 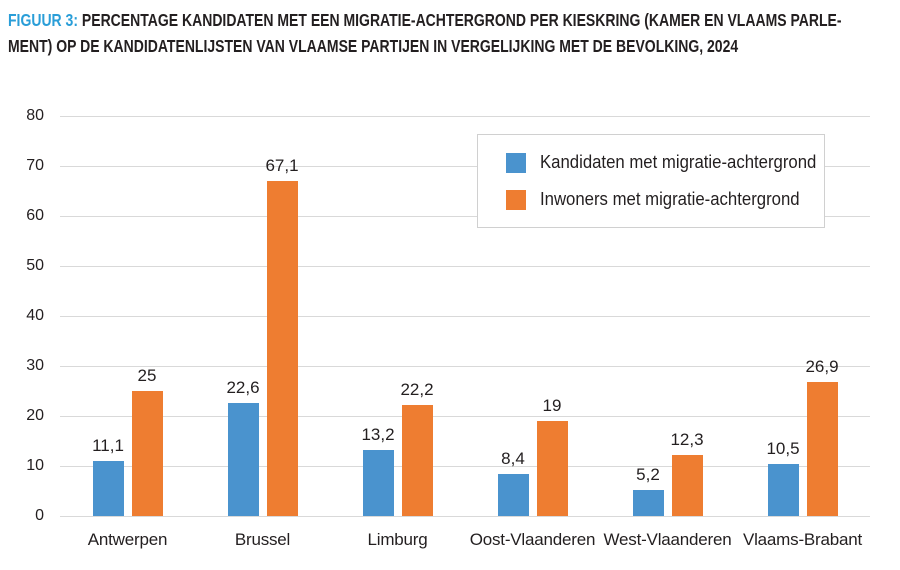 I want to click on bar-inwoners-antwerpen, so click(x=147, y=453).